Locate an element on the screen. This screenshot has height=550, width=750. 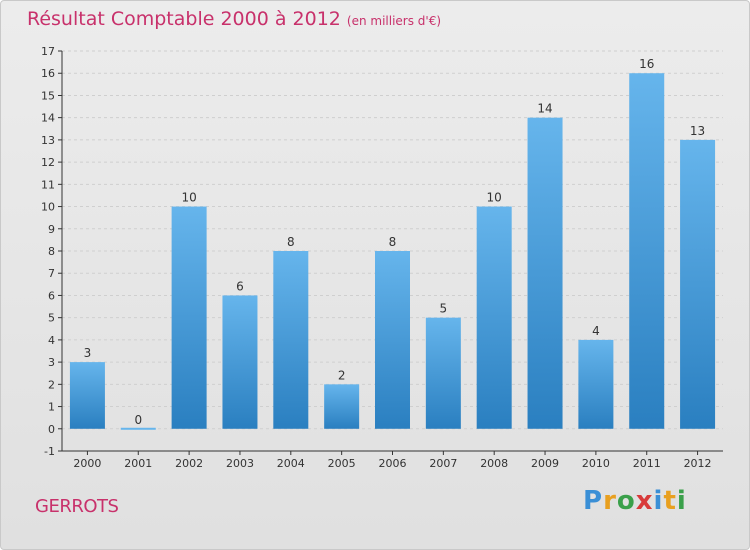
proxiti-logo: Proxiti is located at coordinates (635, 501).